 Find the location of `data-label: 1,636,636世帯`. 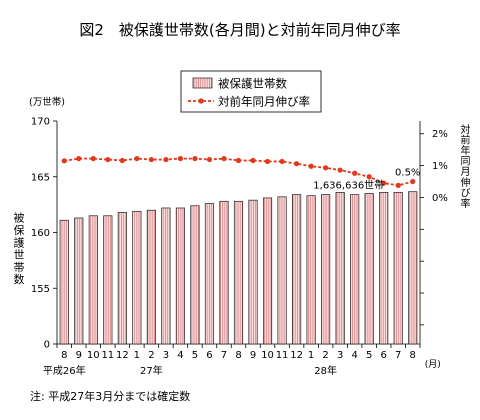

data-label: 1,636,636世帯 is located at coordinates (348, 185).